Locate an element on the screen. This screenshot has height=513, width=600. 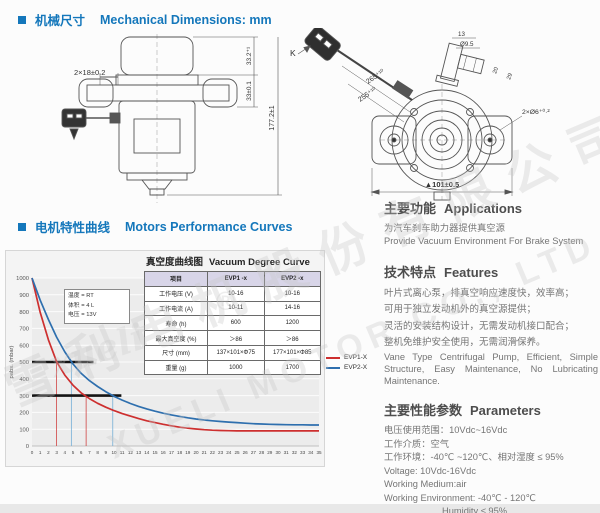
section-header-mechanical: 机械尺寸 Mechanical Dimensions: mm is located at coordinates (145, 19).